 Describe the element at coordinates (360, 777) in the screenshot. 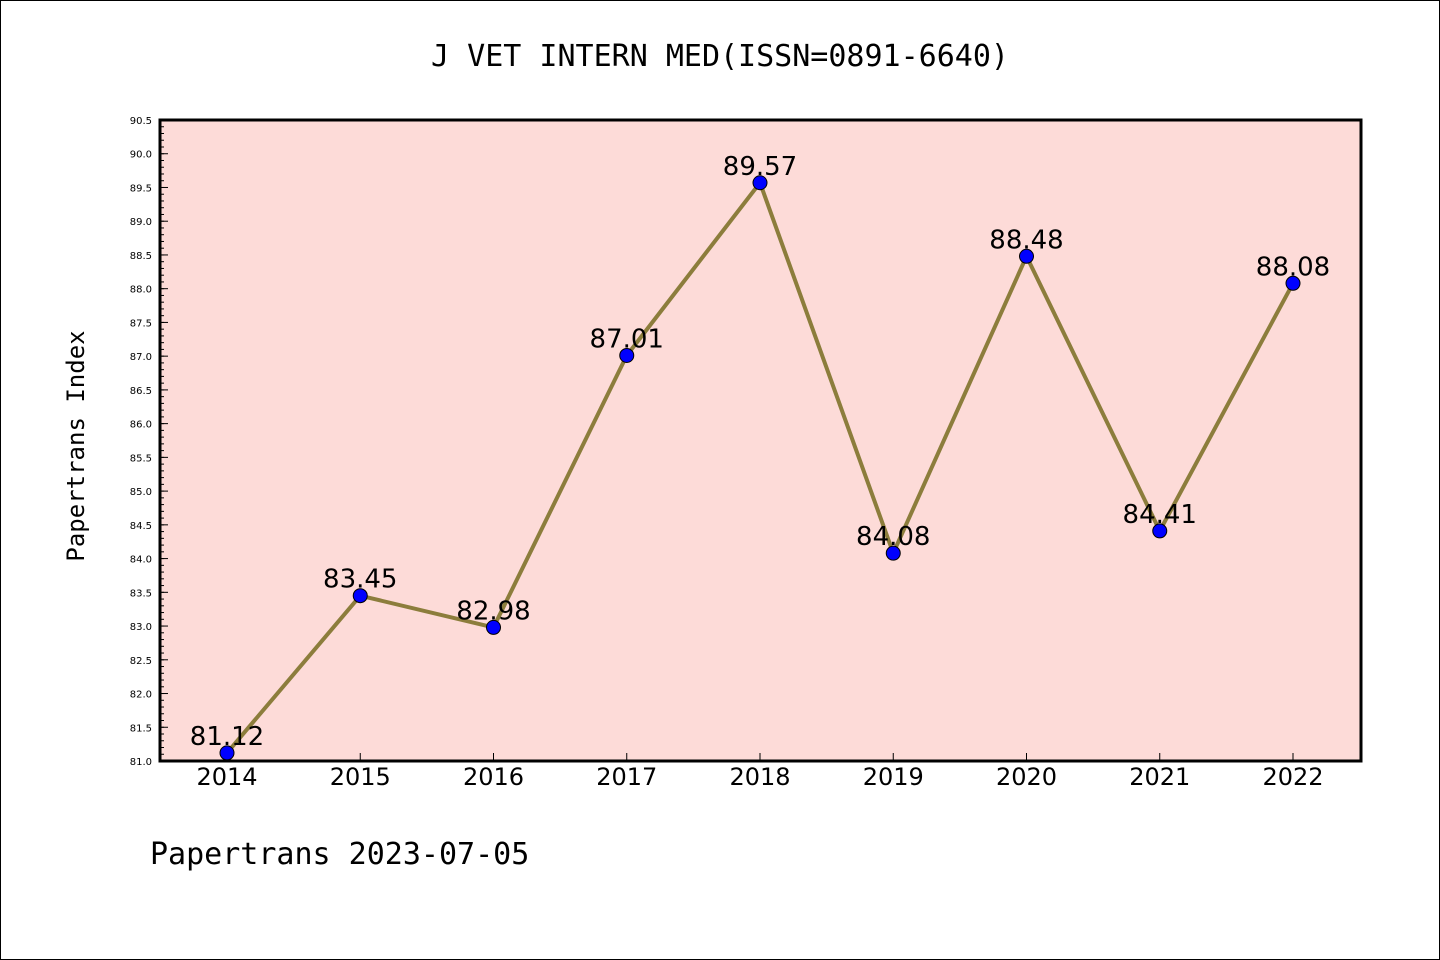

I see `x-tick-label: 2015` at that location.